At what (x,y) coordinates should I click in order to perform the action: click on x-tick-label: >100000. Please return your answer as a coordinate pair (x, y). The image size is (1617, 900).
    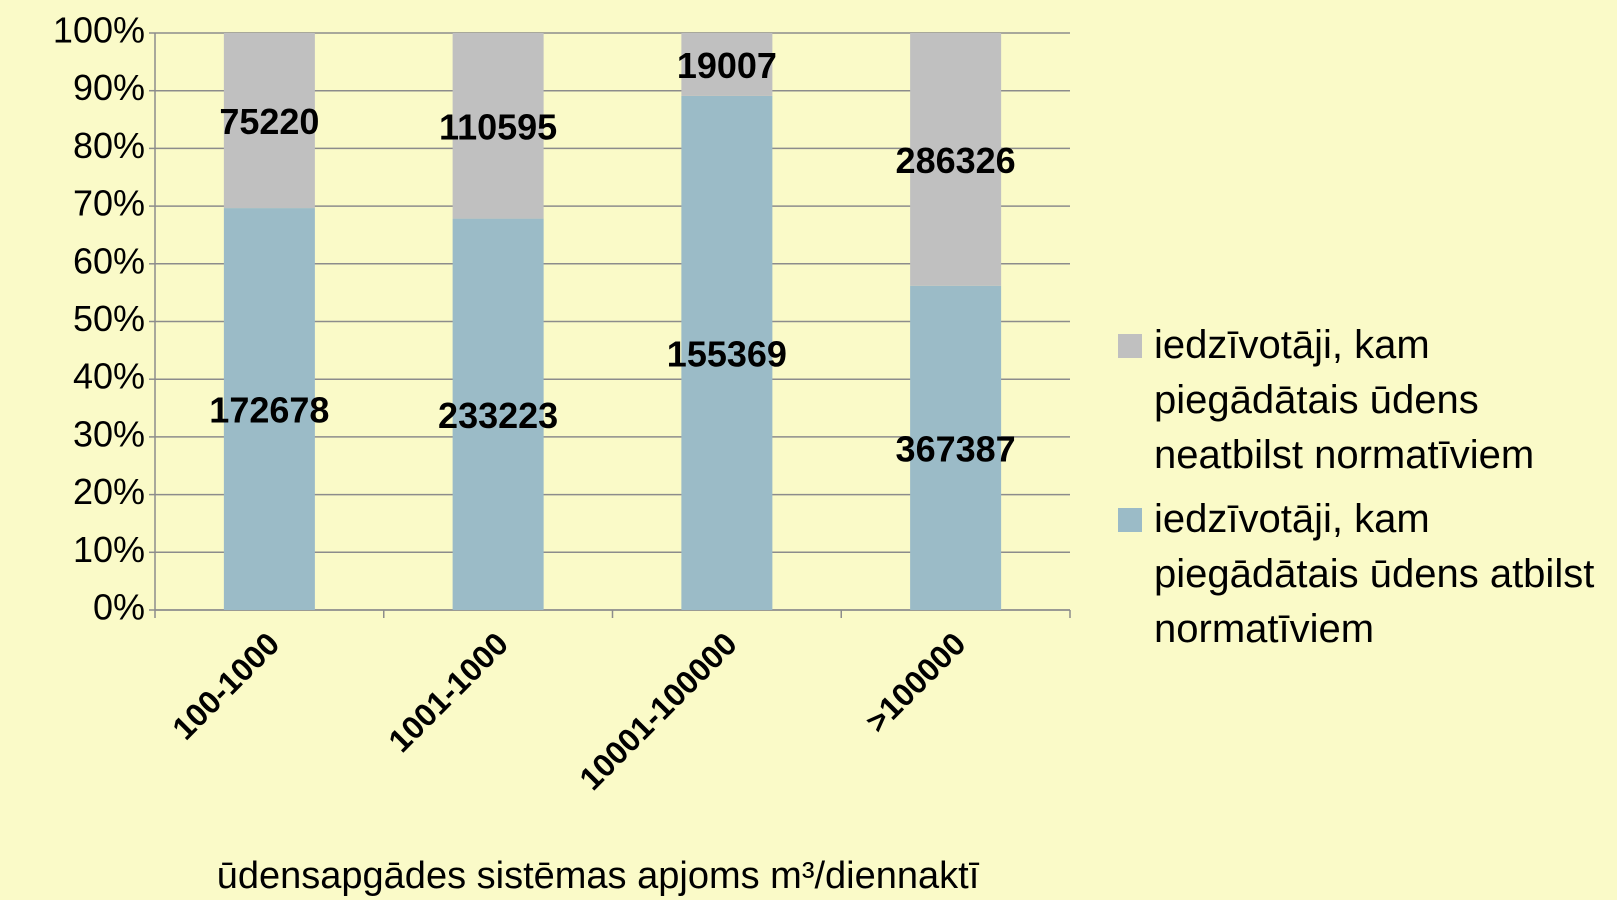
    Looking at the image, I should click on (915, 682).